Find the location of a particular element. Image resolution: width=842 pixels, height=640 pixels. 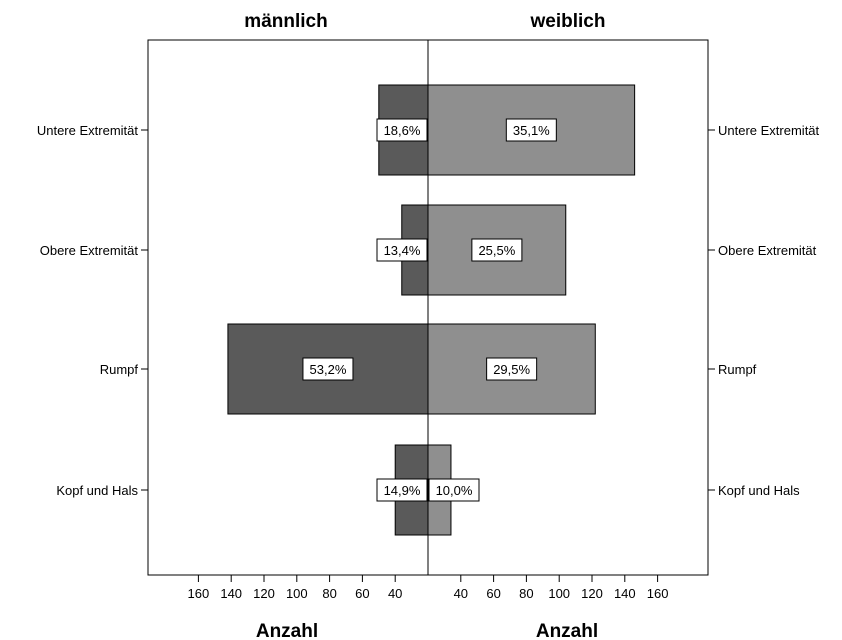

cat-label-left-3: Rumpf is located at coordinates (119, 369).